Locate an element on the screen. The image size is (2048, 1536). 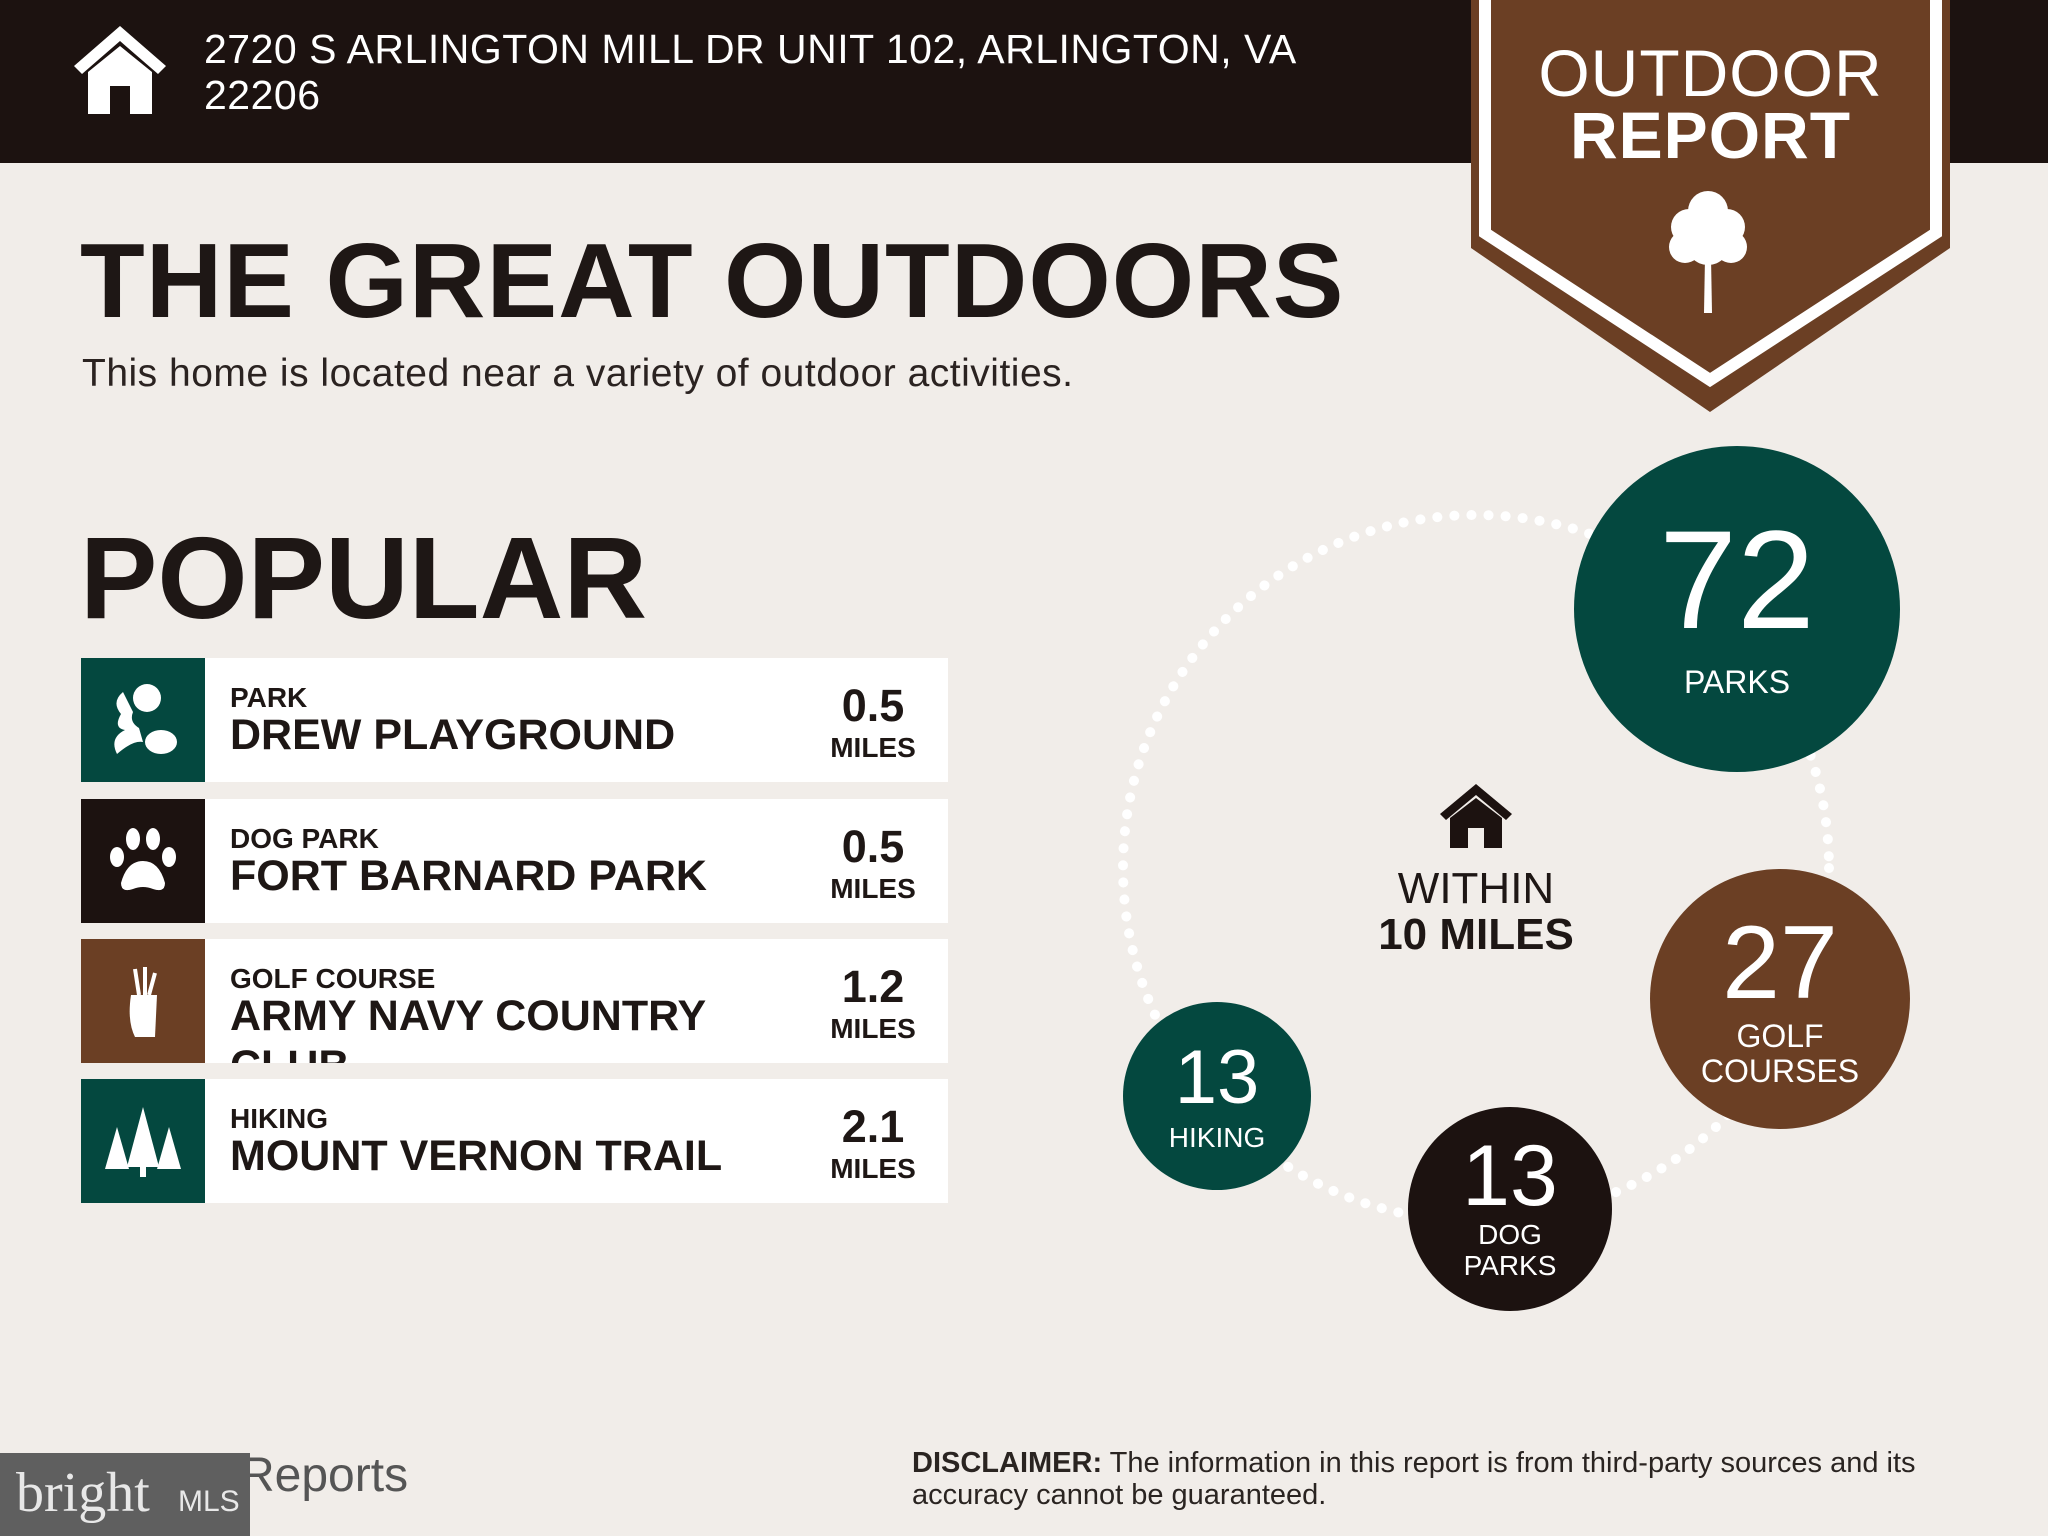
within-label: WITHIN is located at coordinates (1476, 888).